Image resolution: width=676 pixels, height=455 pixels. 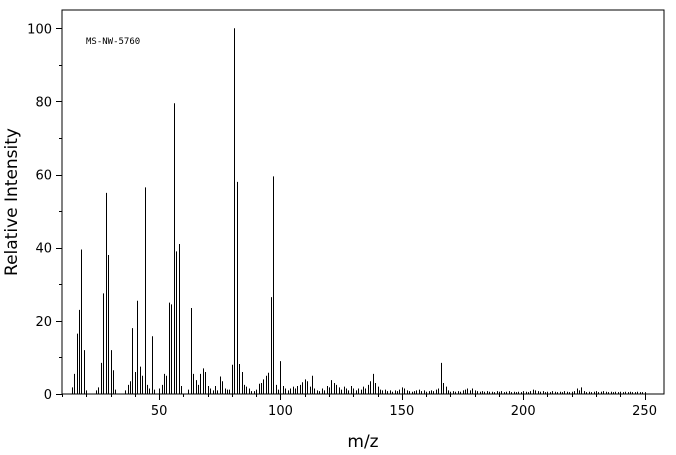 What do you see at coordinates (159, 411) in the screenshot?
I see `x-tick-label: 50` at bounding box center [159, 411].